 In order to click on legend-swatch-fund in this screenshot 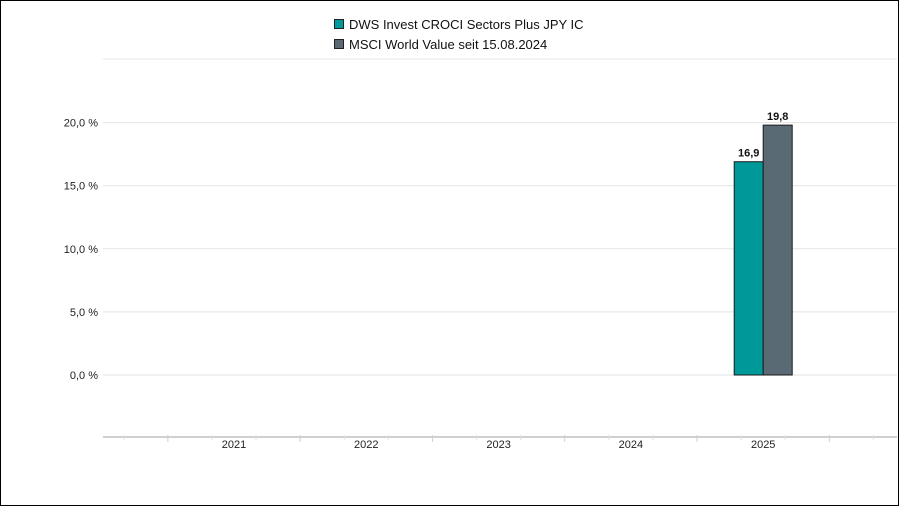, I will do `click(339, 24)`.